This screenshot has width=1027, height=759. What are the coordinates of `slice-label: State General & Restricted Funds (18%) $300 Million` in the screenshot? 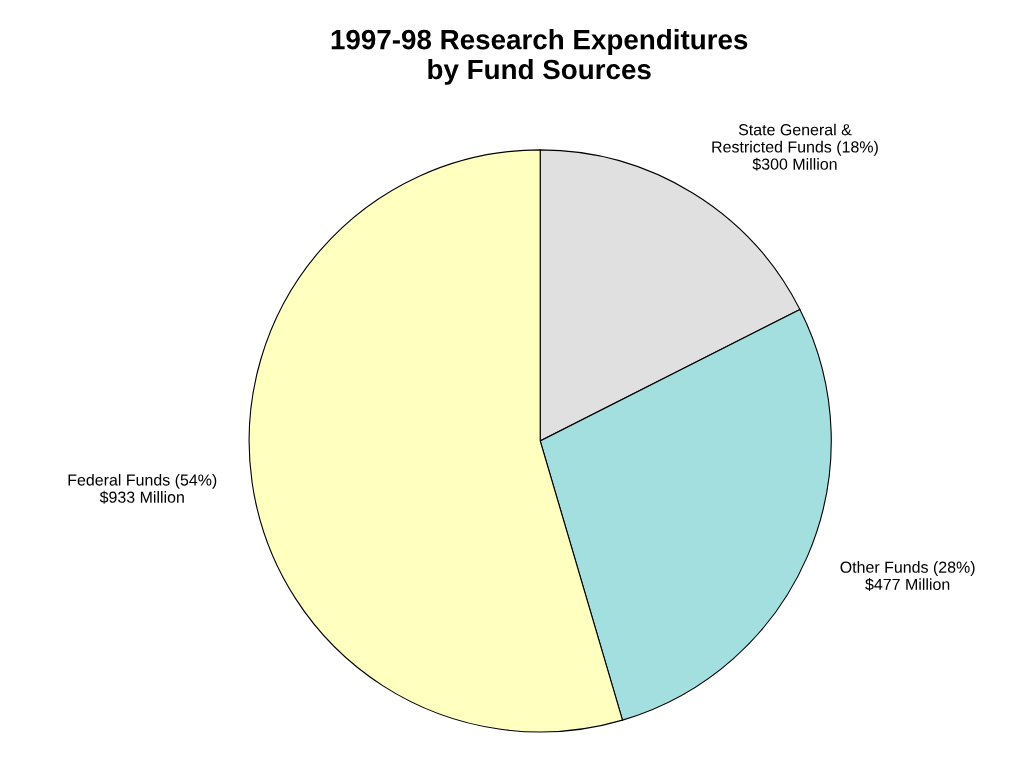 It's located at (795, 147).